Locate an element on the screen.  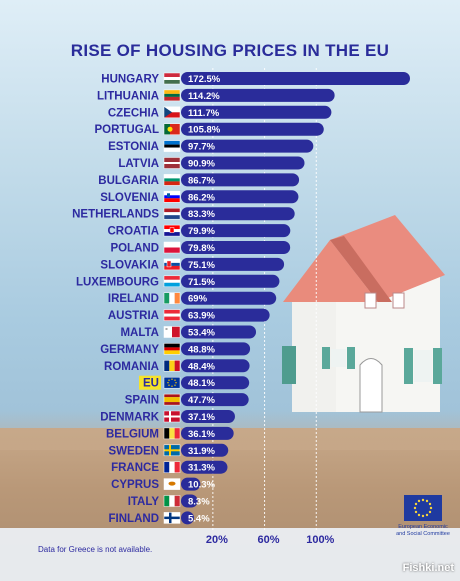
value-label: 71.5% is located at coordinates (201, 282).